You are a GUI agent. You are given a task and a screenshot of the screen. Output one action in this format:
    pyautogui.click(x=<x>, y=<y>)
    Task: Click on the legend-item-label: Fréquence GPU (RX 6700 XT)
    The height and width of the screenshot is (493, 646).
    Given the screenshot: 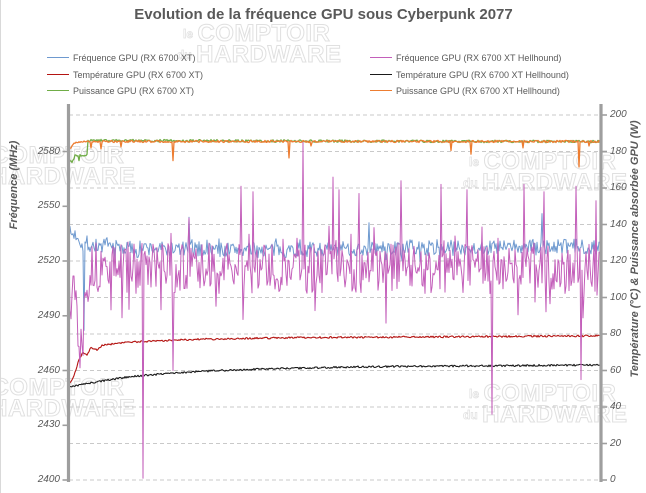 What is the action you would take?
    pyautogui.click(x=134, y=57)
    